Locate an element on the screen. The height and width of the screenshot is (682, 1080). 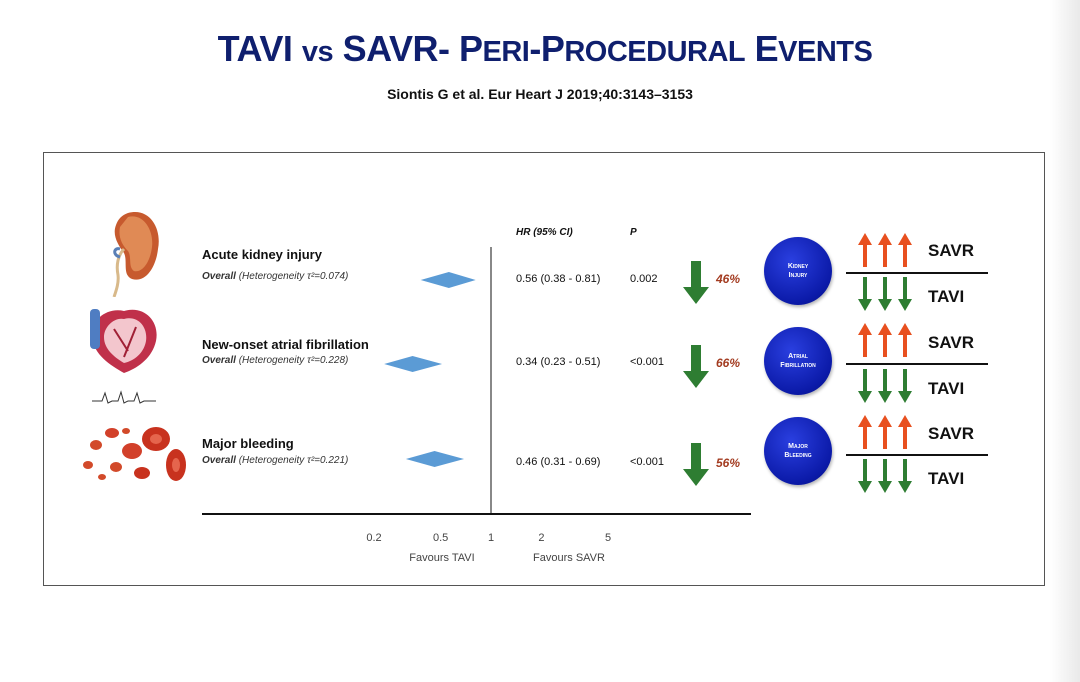
ecg-icon is located at coordinates (124, 397).